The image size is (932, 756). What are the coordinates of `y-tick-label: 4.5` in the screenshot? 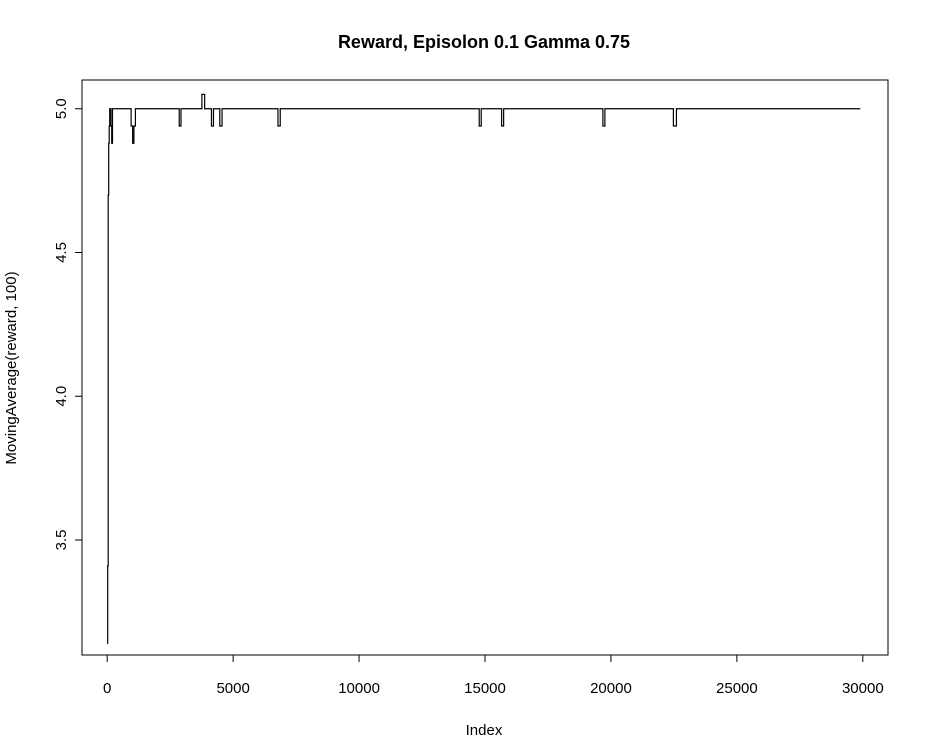 It's located at (61, 252).